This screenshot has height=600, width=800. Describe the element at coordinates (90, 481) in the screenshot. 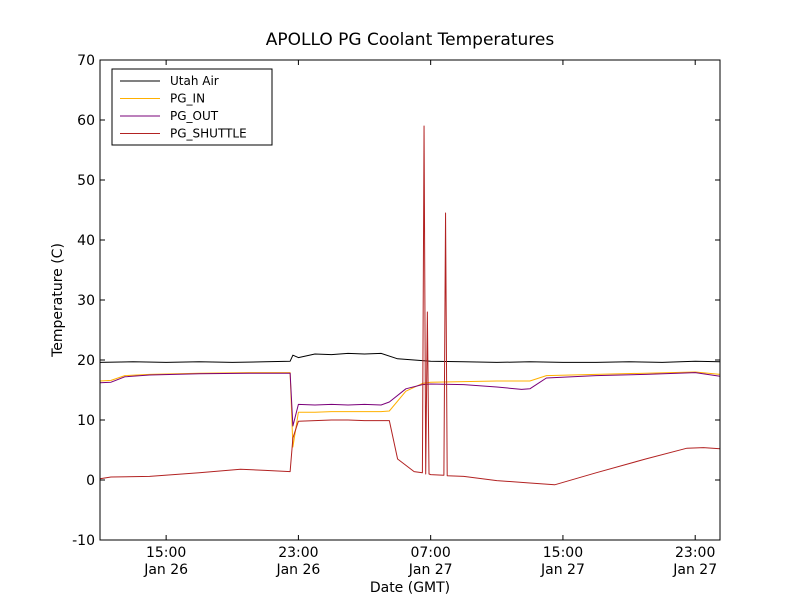

I see `y-tick-label: 0` at that location.